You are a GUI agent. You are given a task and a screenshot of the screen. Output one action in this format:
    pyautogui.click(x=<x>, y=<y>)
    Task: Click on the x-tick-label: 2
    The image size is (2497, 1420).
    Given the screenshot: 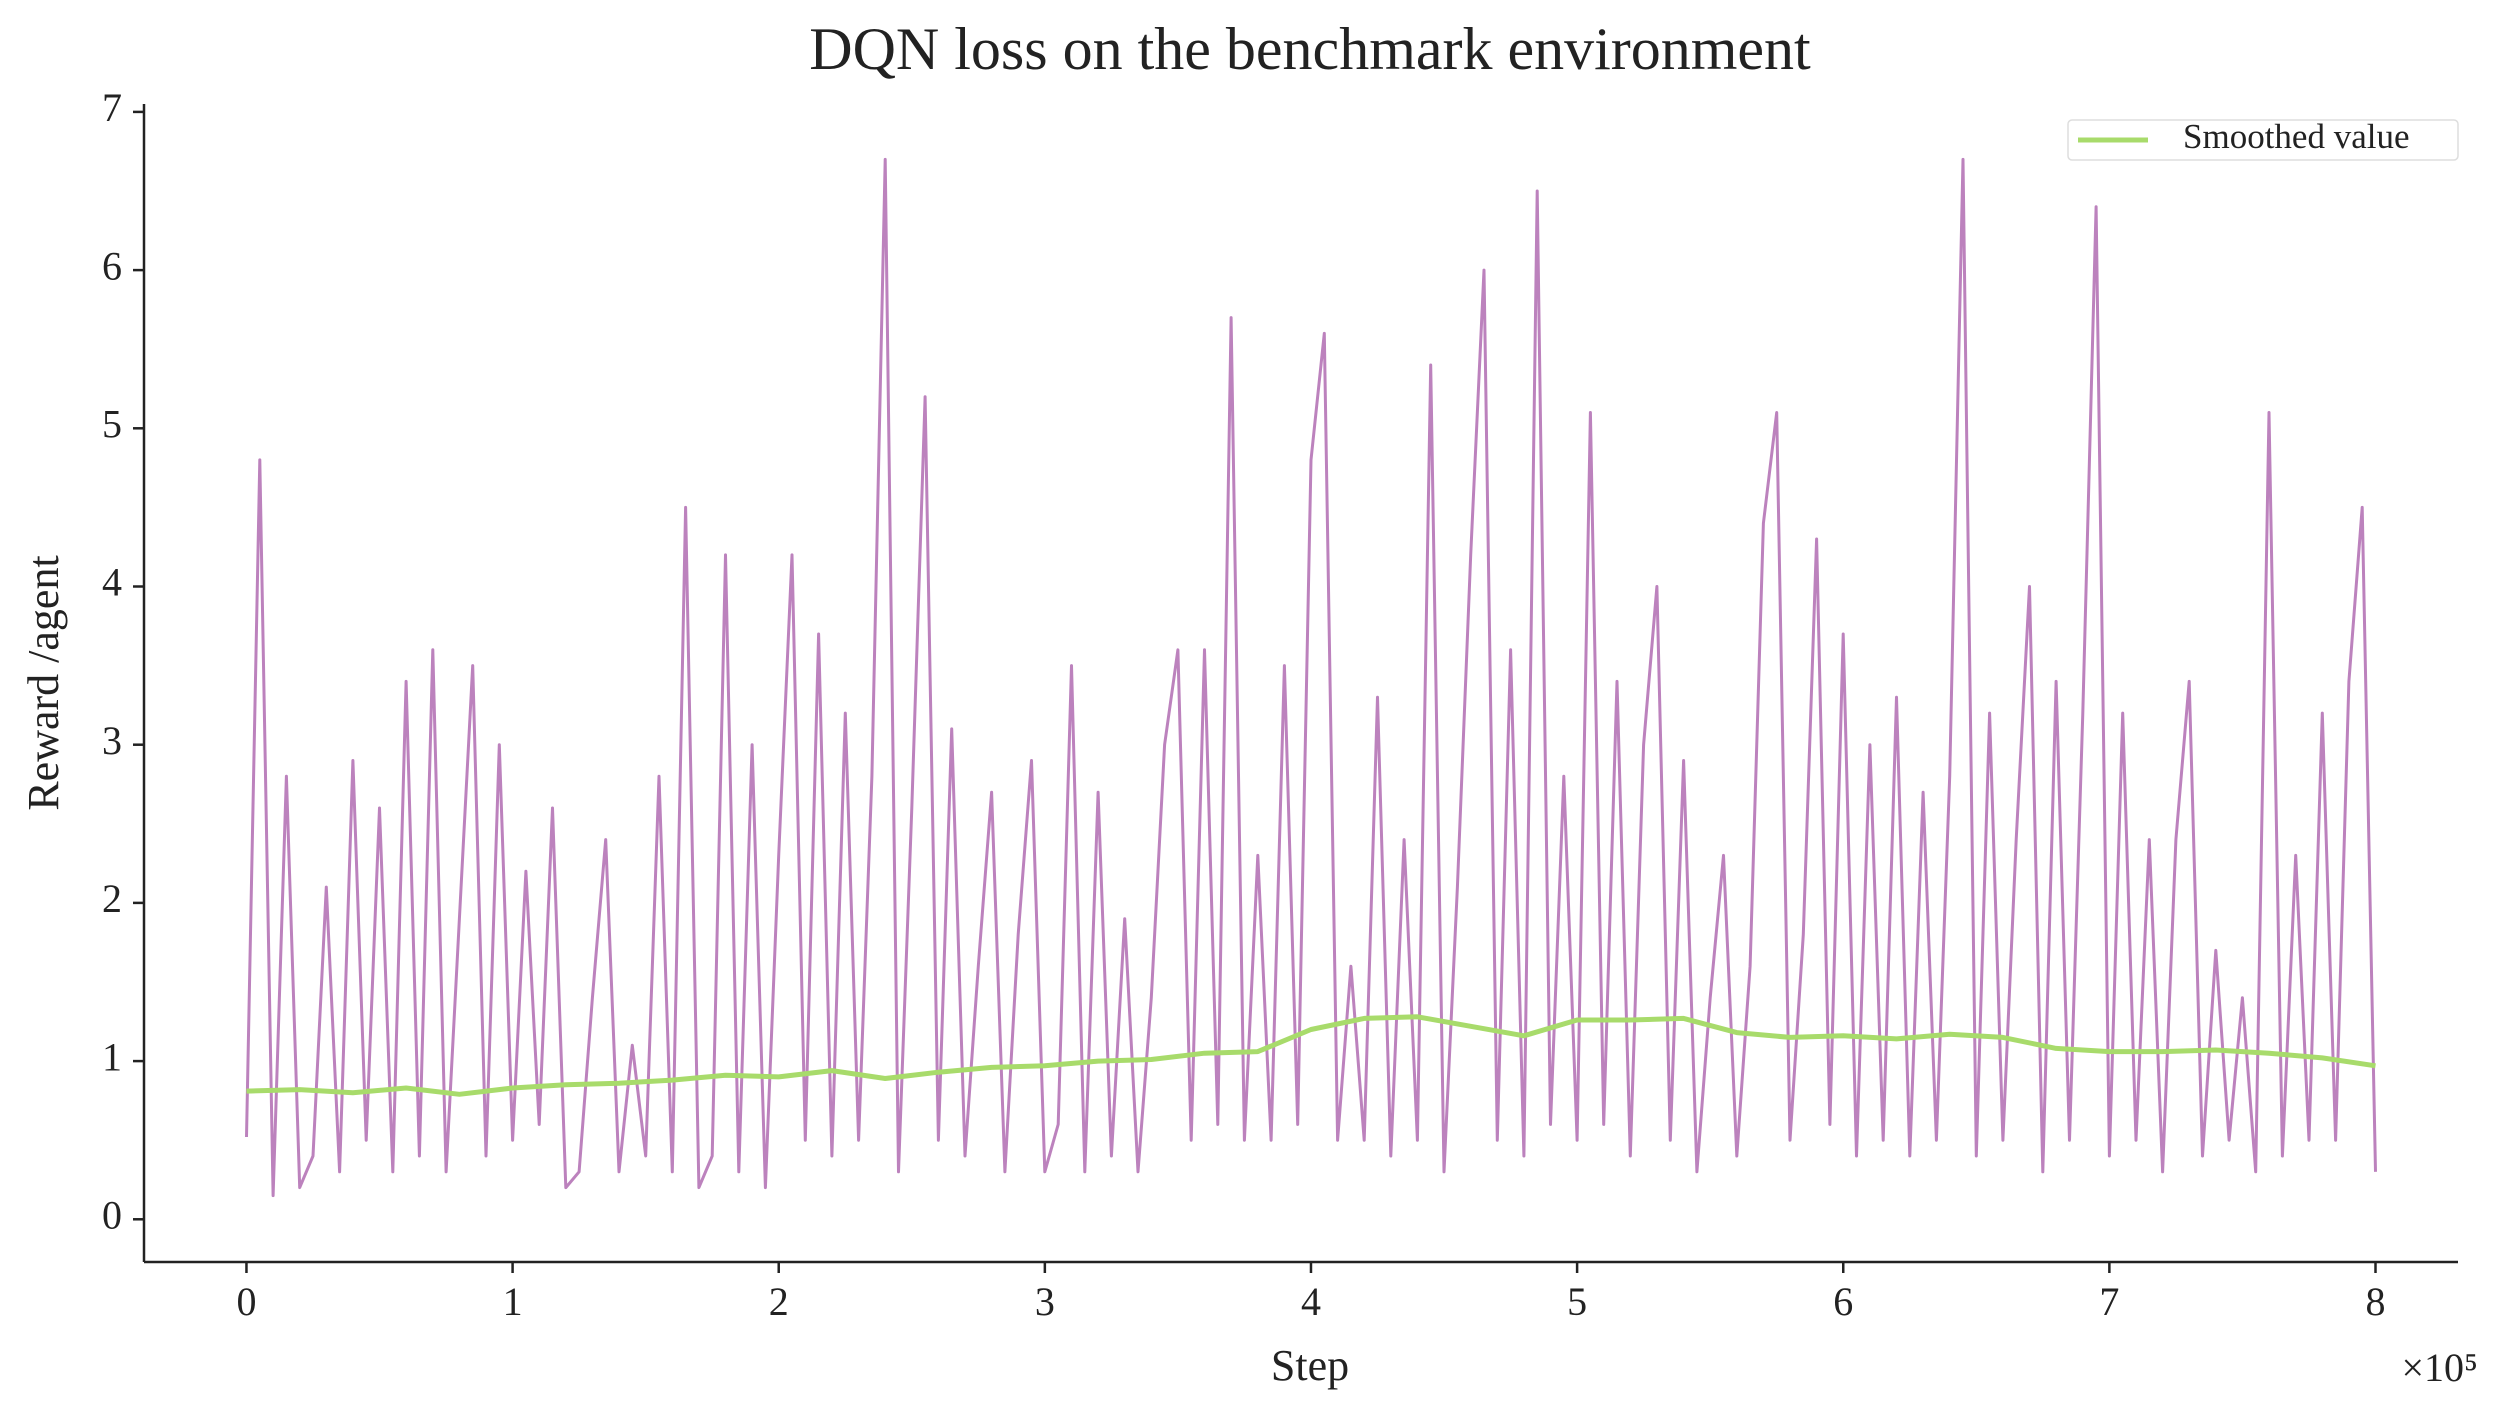 What is the action you would take?
    pyautogui.click(x=779, y=1301)
    